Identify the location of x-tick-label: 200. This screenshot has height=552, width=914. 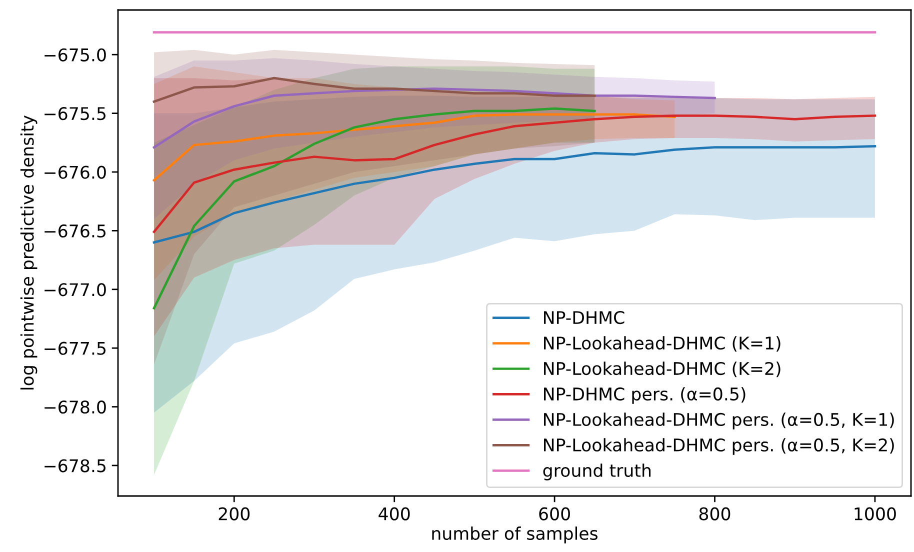
(234, 513).